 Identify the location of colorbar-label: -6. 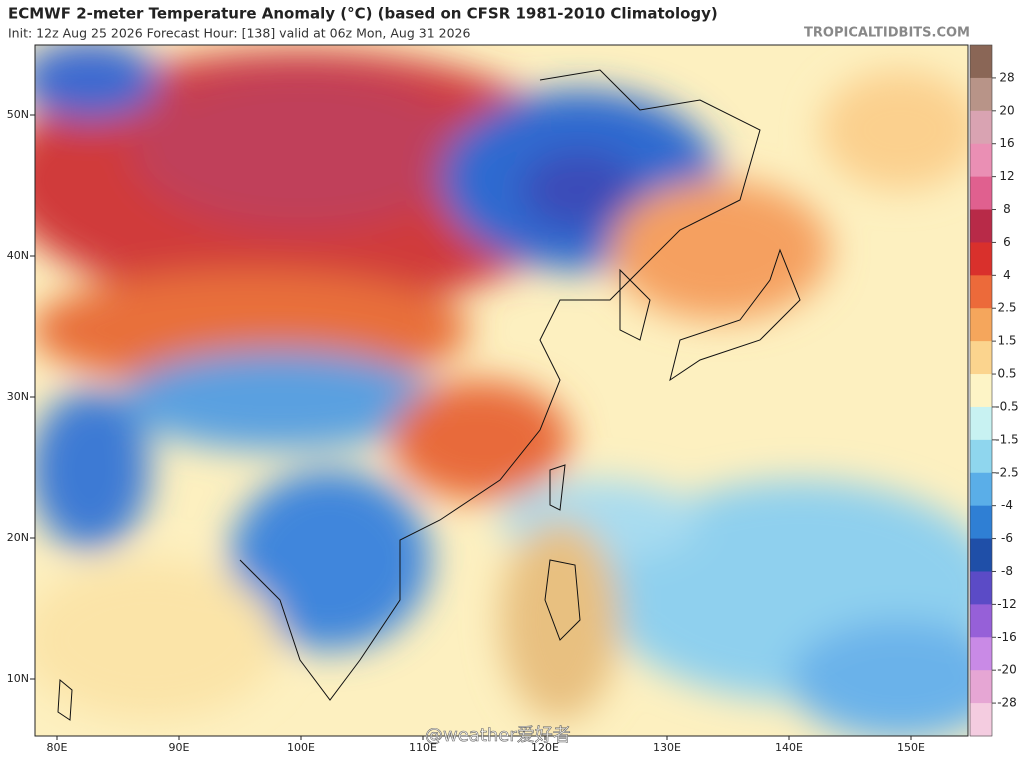
(1007, 538).